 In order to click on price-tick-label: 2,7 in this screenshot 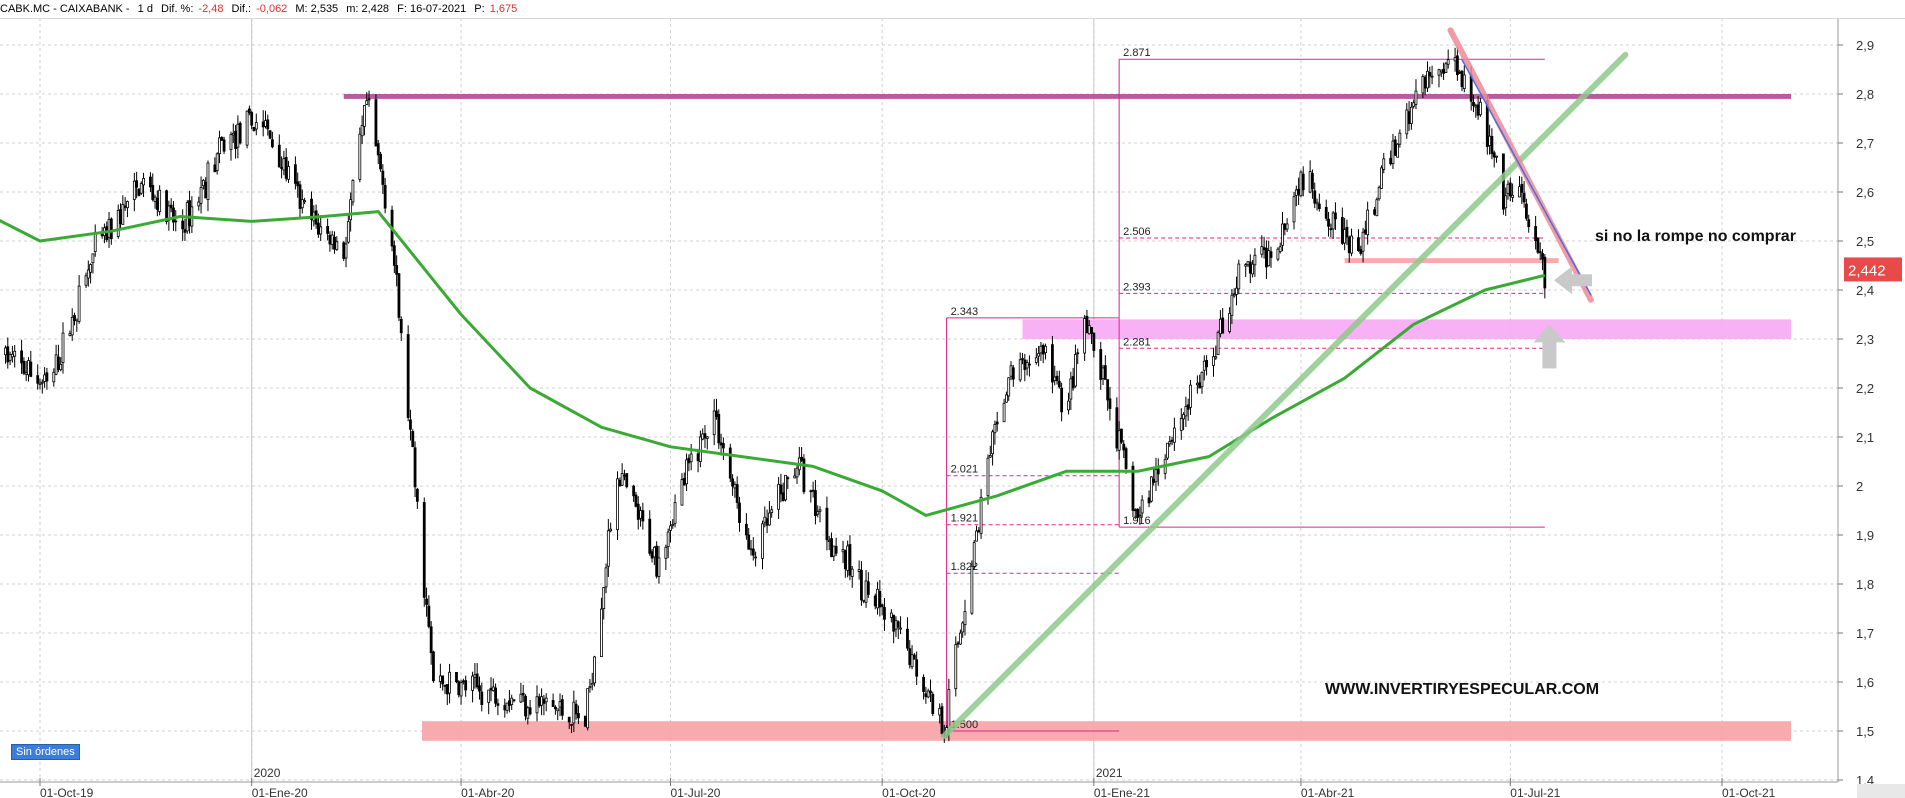, I will do `click(1865, 143)`.